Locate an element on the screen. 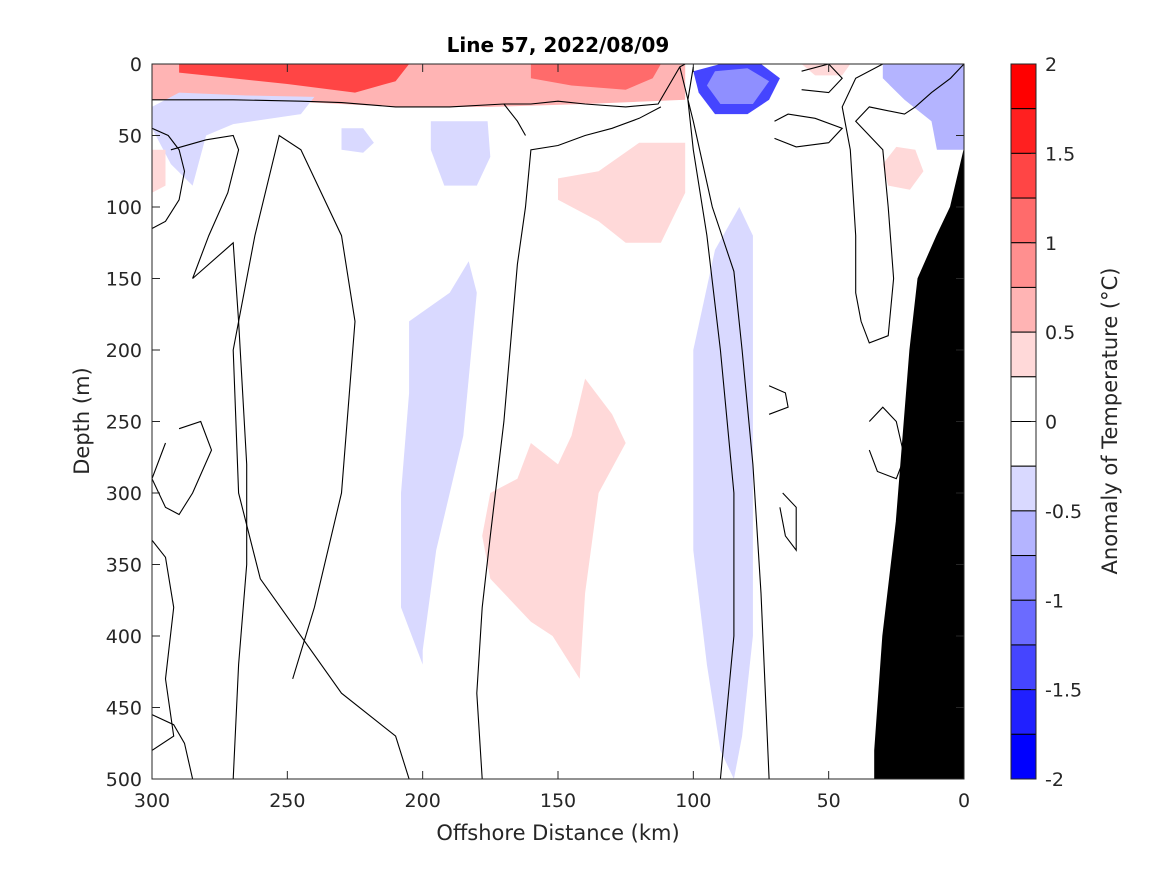  colorbar-tick-label: 0 is located at coordinates (1051, 423).